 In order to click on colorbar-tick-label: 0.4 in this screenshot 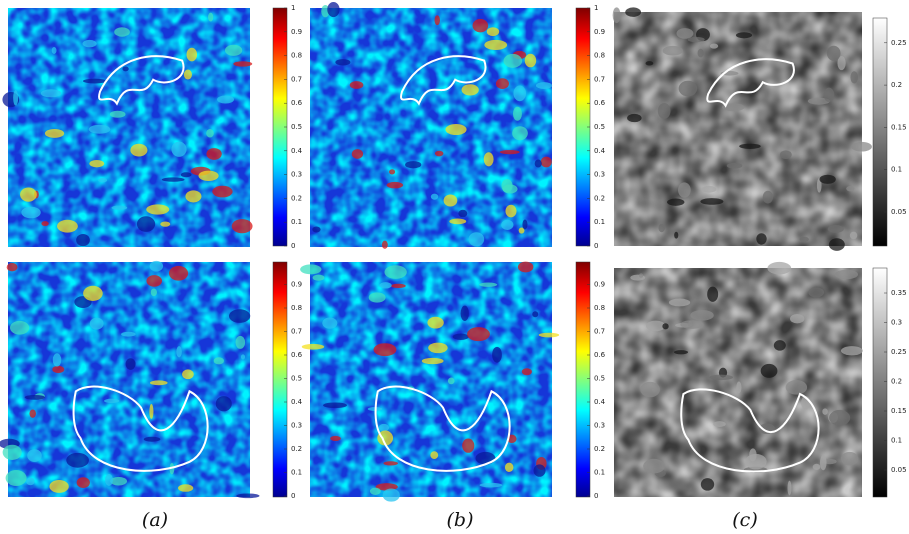, I will do `click(600, 402)`.